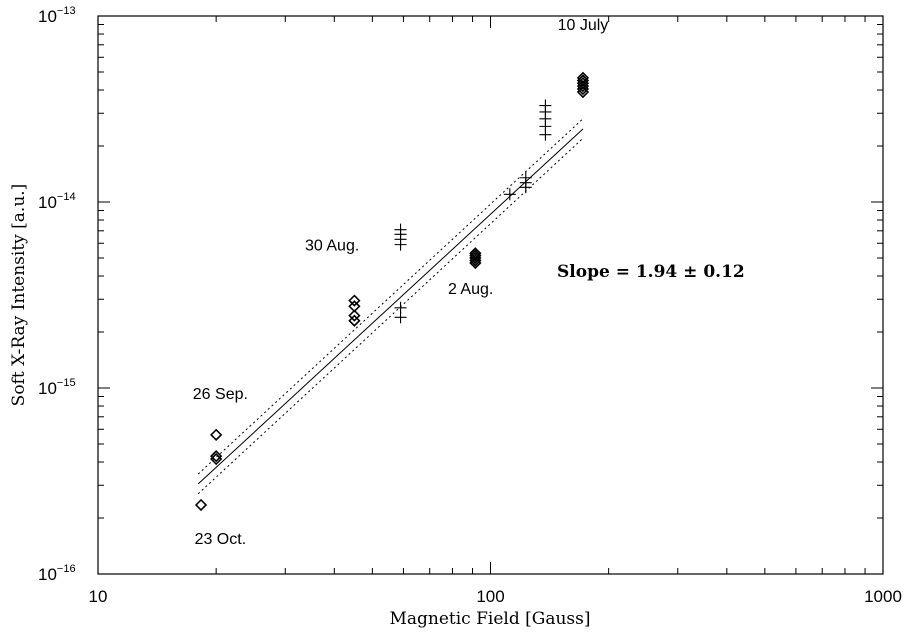 This screenshot has height=633, width=916. I want to click on point-annotation: 10 July, so click(583, 25).